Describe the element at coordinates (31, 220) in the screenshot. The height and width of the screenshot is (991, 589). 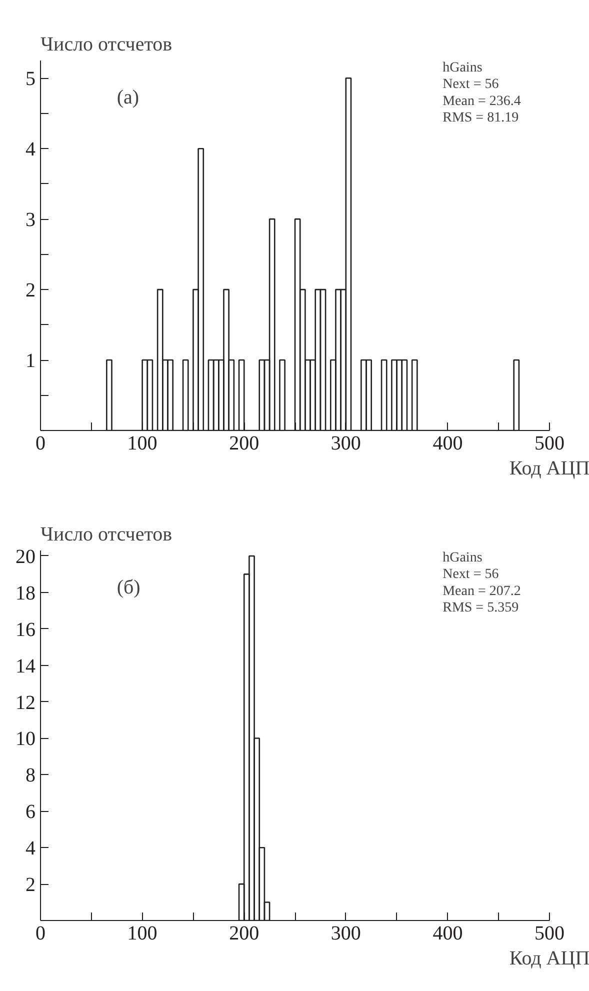
I see `y-tick-label: 3` at that location.